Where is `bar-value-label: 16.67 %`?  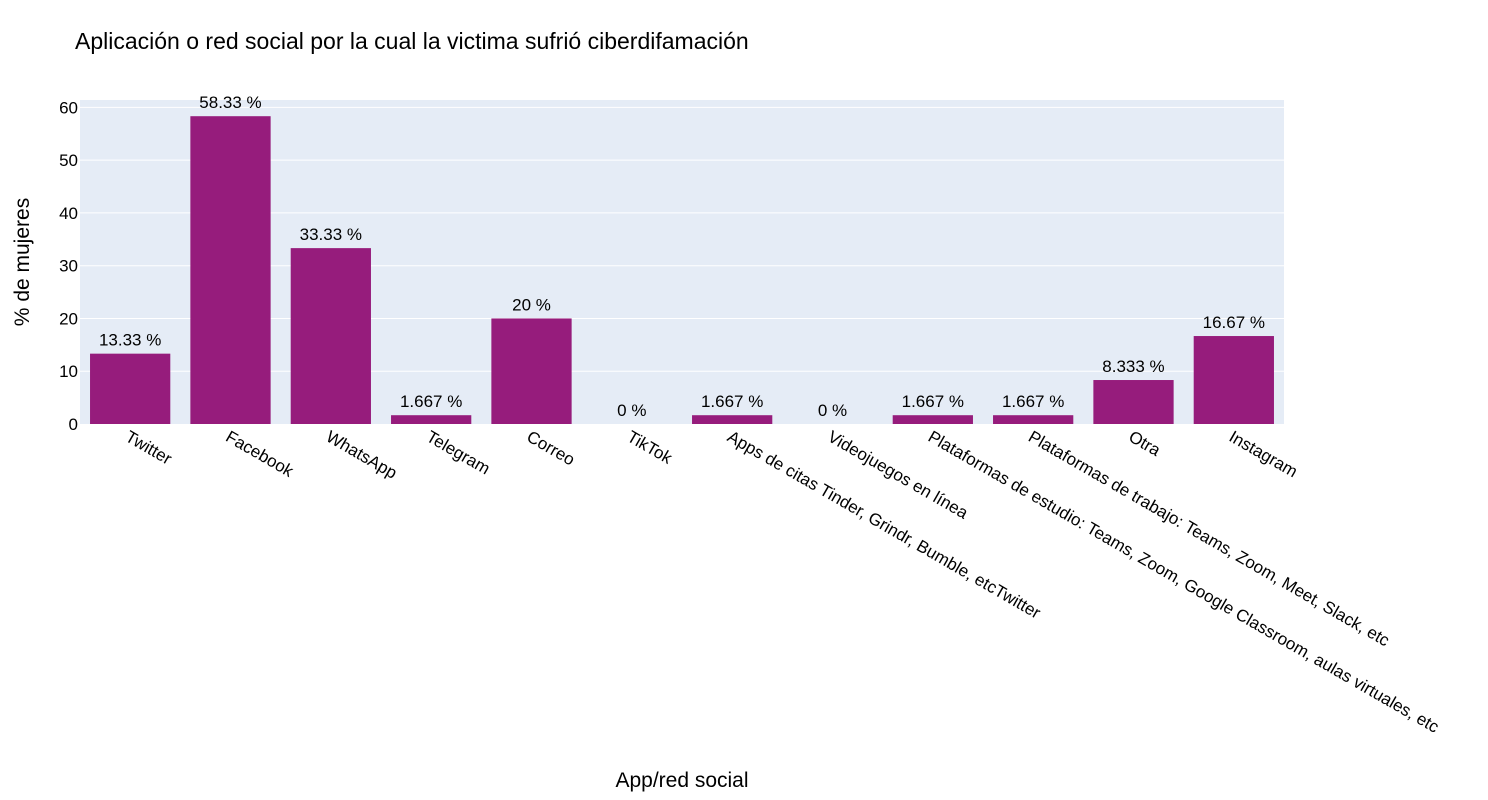 bar-value-label: 16.67 % is located at coordinates (1234, 322).